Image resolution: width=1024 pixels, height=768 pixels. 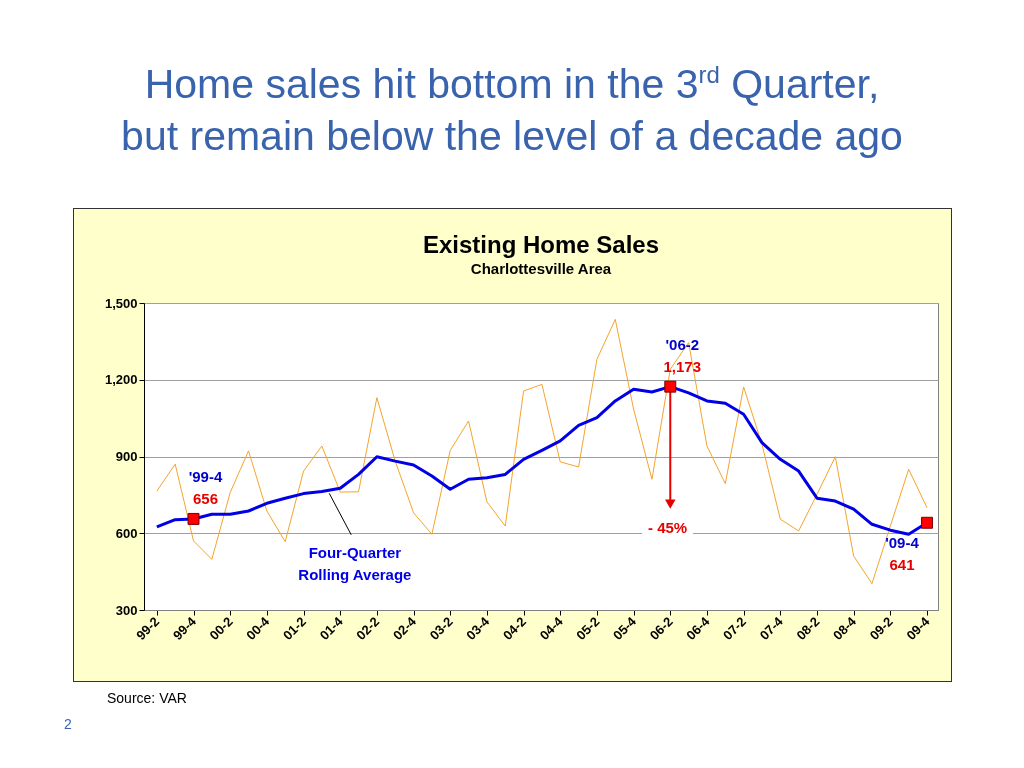 What do you see at coordinates (126, 456) in the screenshot?
I see `y-tick-label: 900` at bounding box center [126, 456].